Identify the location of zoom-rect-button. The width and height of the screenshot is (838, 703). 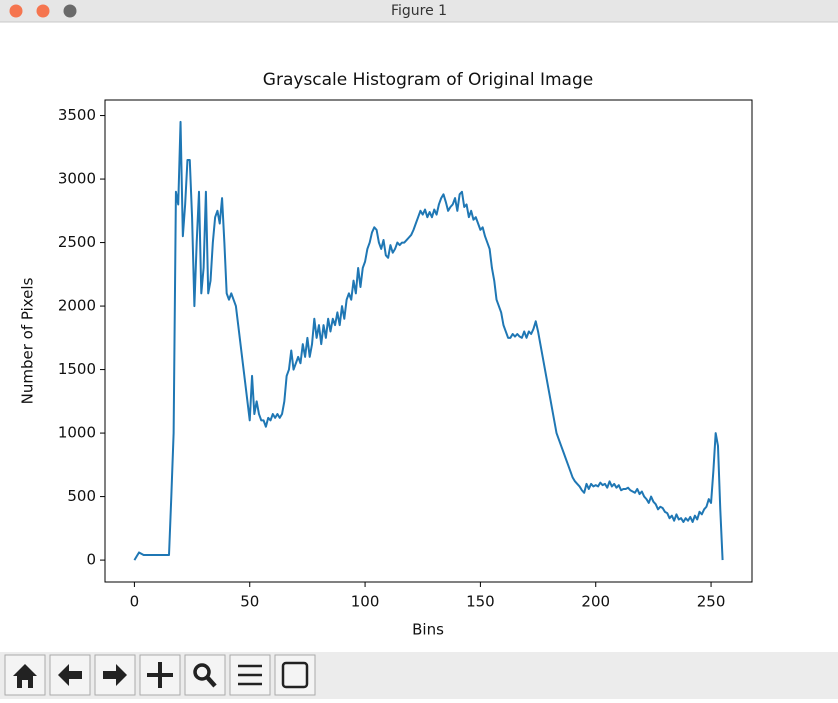
(205, 675).